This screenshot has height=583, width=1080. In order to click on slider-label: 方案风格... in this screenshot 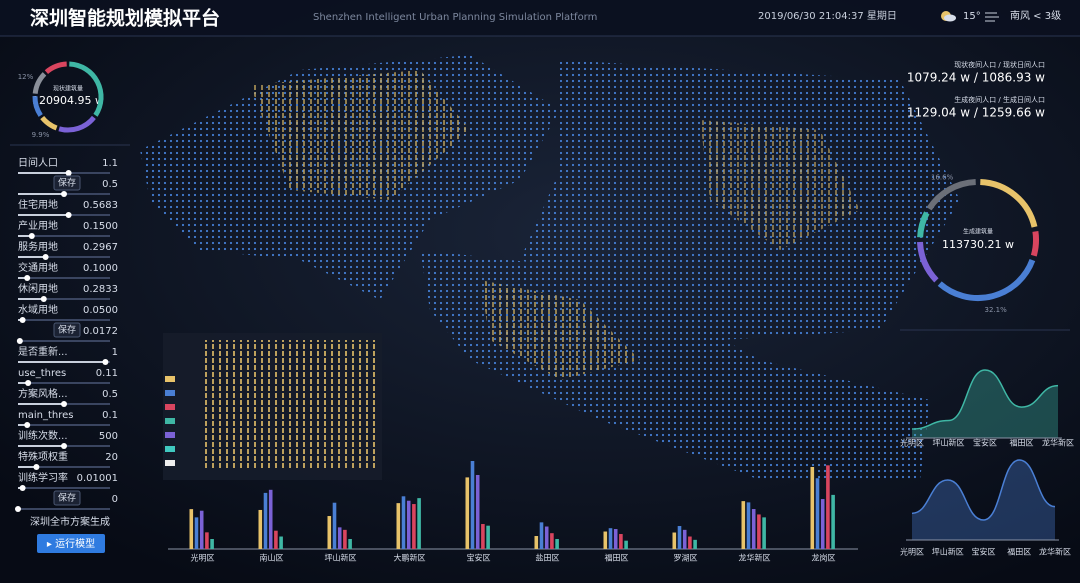, I will do `click(43, 393)`.